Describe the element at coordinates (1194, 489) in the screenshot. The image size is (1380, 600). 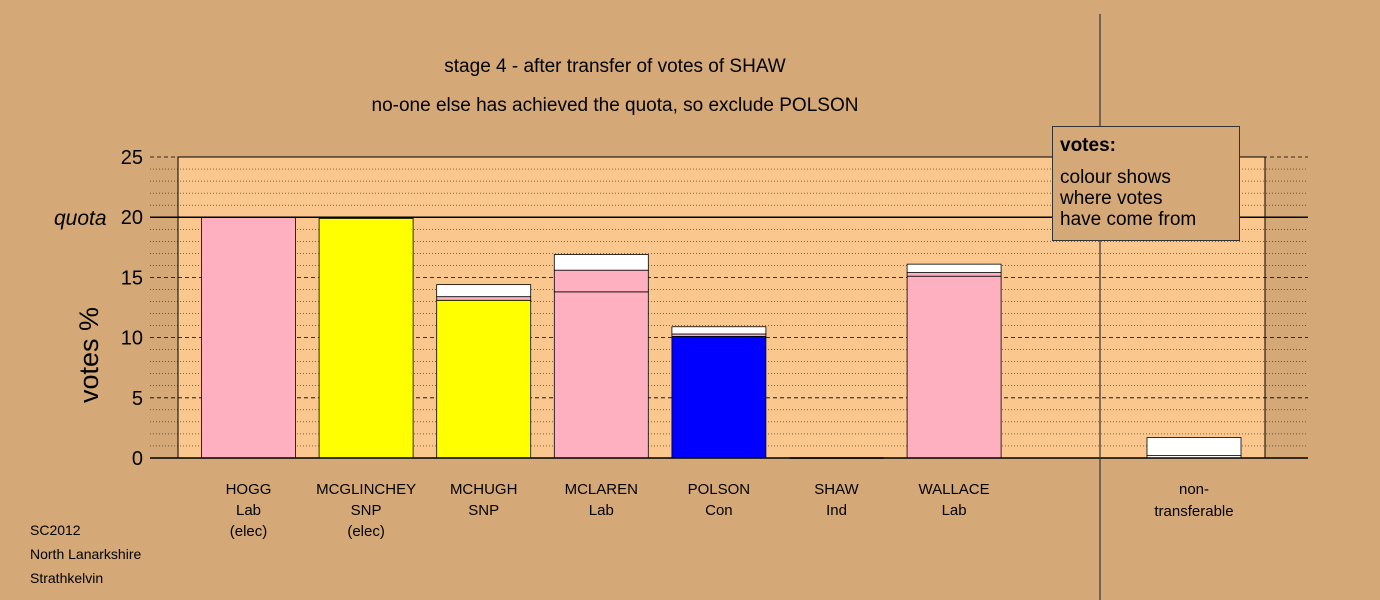
I see `nontransferable-label-1: non-` at that location.